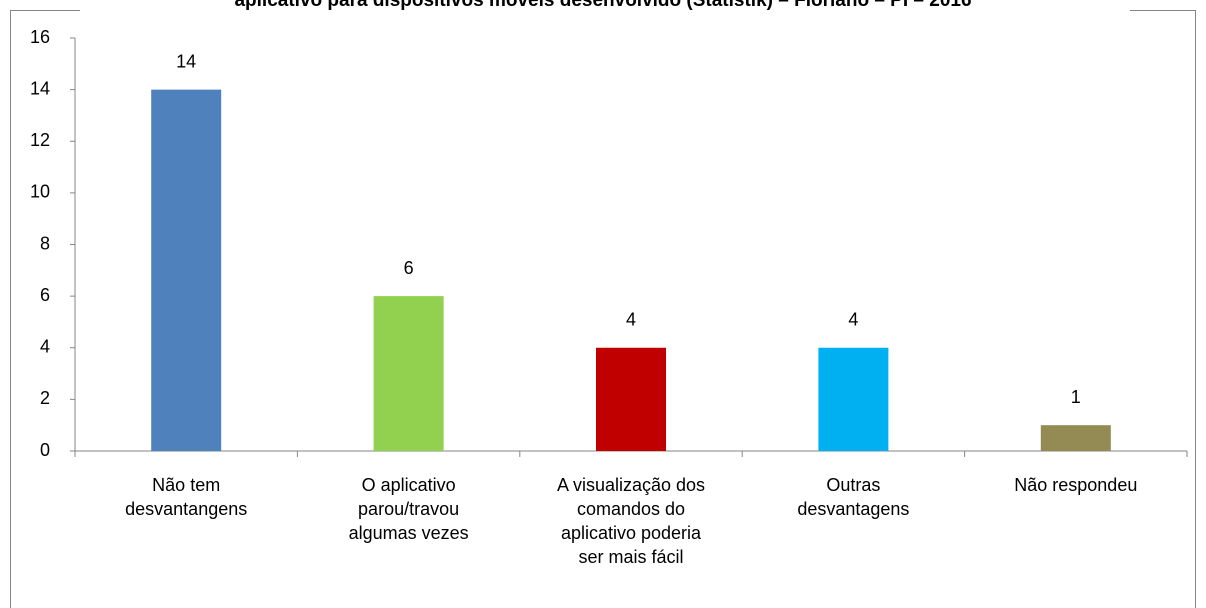 The height and width of the screenshot is (608, 1206). Describe the element at coordinates (40, 37) in the screenshot. I see `y-tick-label: 16` at that location.